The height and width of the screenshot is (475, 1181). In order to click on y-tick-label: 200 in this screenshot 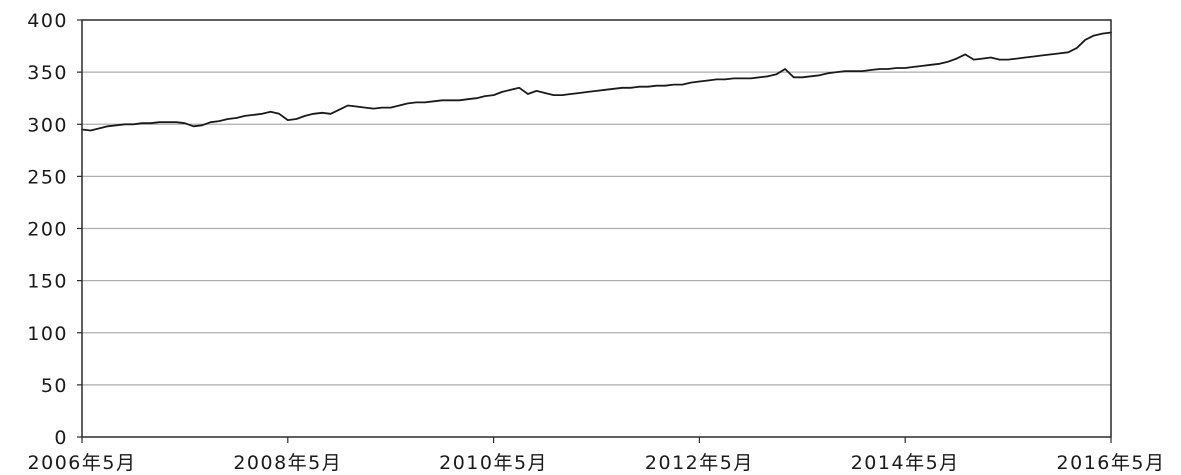, I will do `click(47, 230)`.